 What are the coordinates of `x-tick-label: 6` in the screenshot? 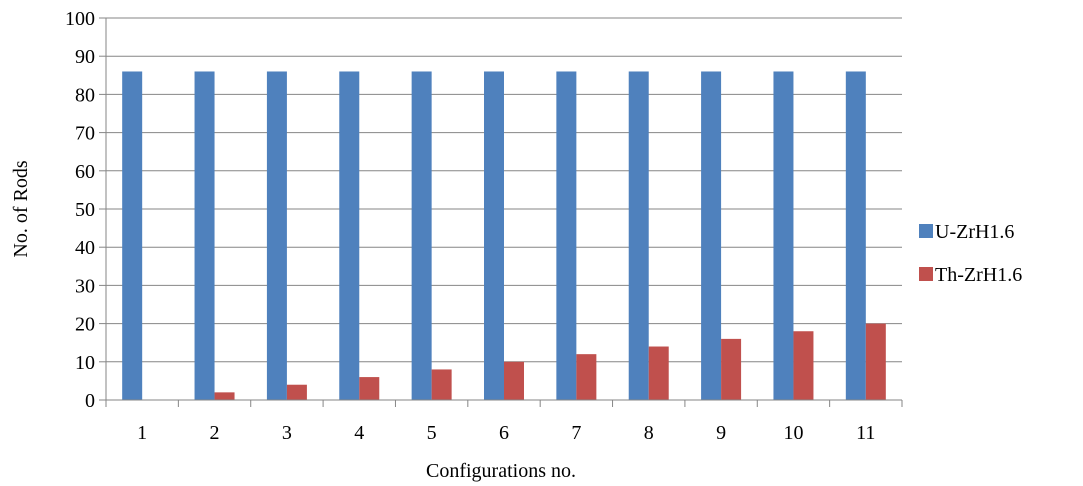 It's located at (504, 433).